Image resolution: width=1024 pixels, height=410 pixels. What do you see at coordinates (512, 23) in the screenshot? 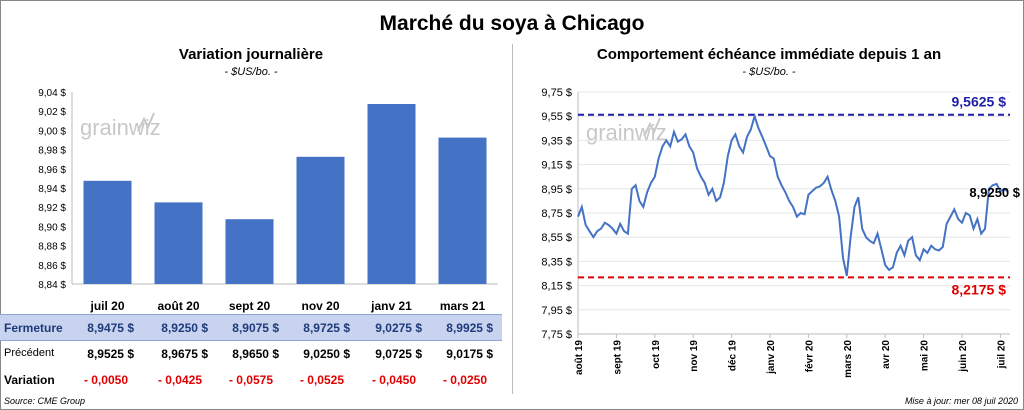
I see `page-title: Marché du soya à Chicago` at bounding box center [512, 23].